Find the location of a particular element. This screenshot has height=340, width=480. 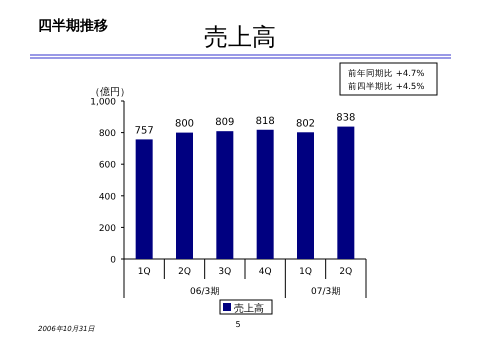

y-tick-label: 400 is located at coordinates (107, 197).